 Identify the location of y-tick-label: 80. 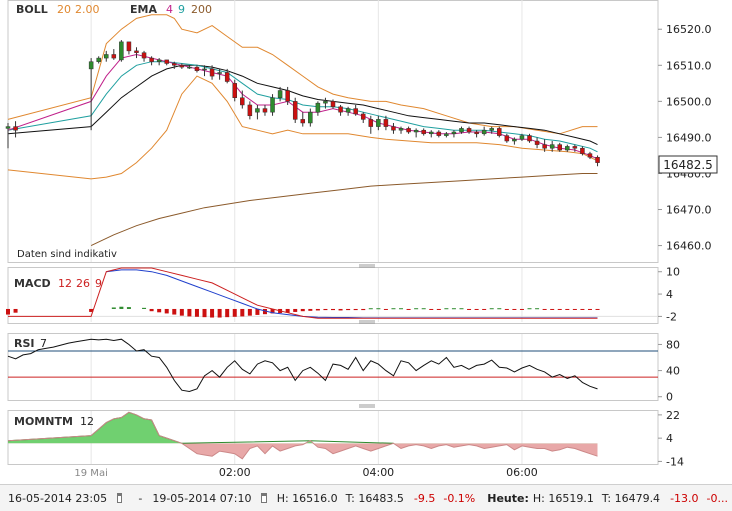
(673, 344).